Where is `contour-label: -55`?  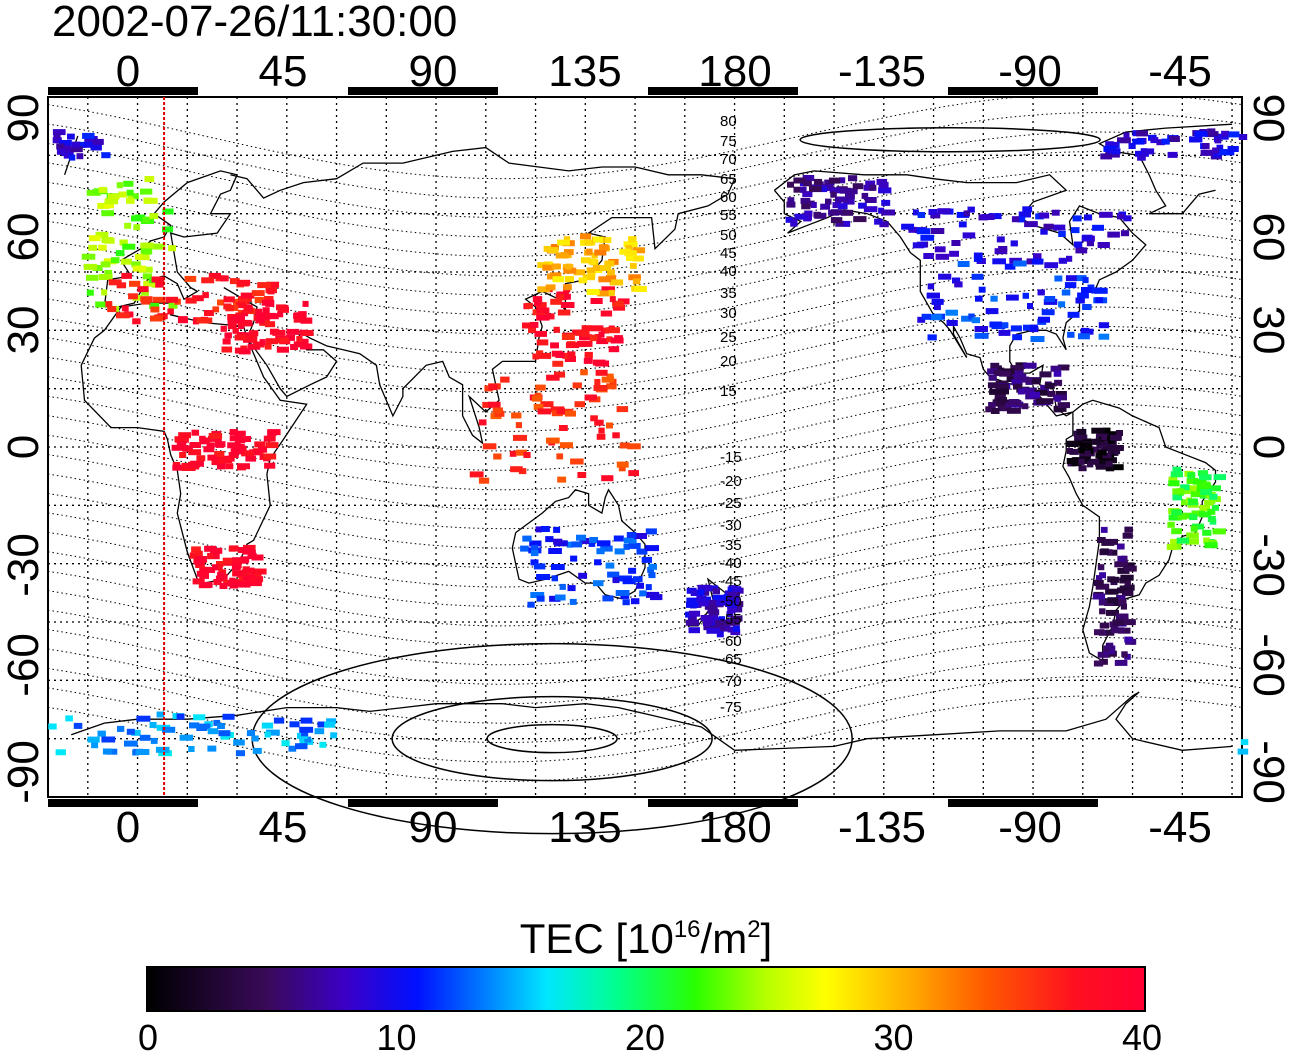 contour-label: -55 is located at coordinates (731, 619).